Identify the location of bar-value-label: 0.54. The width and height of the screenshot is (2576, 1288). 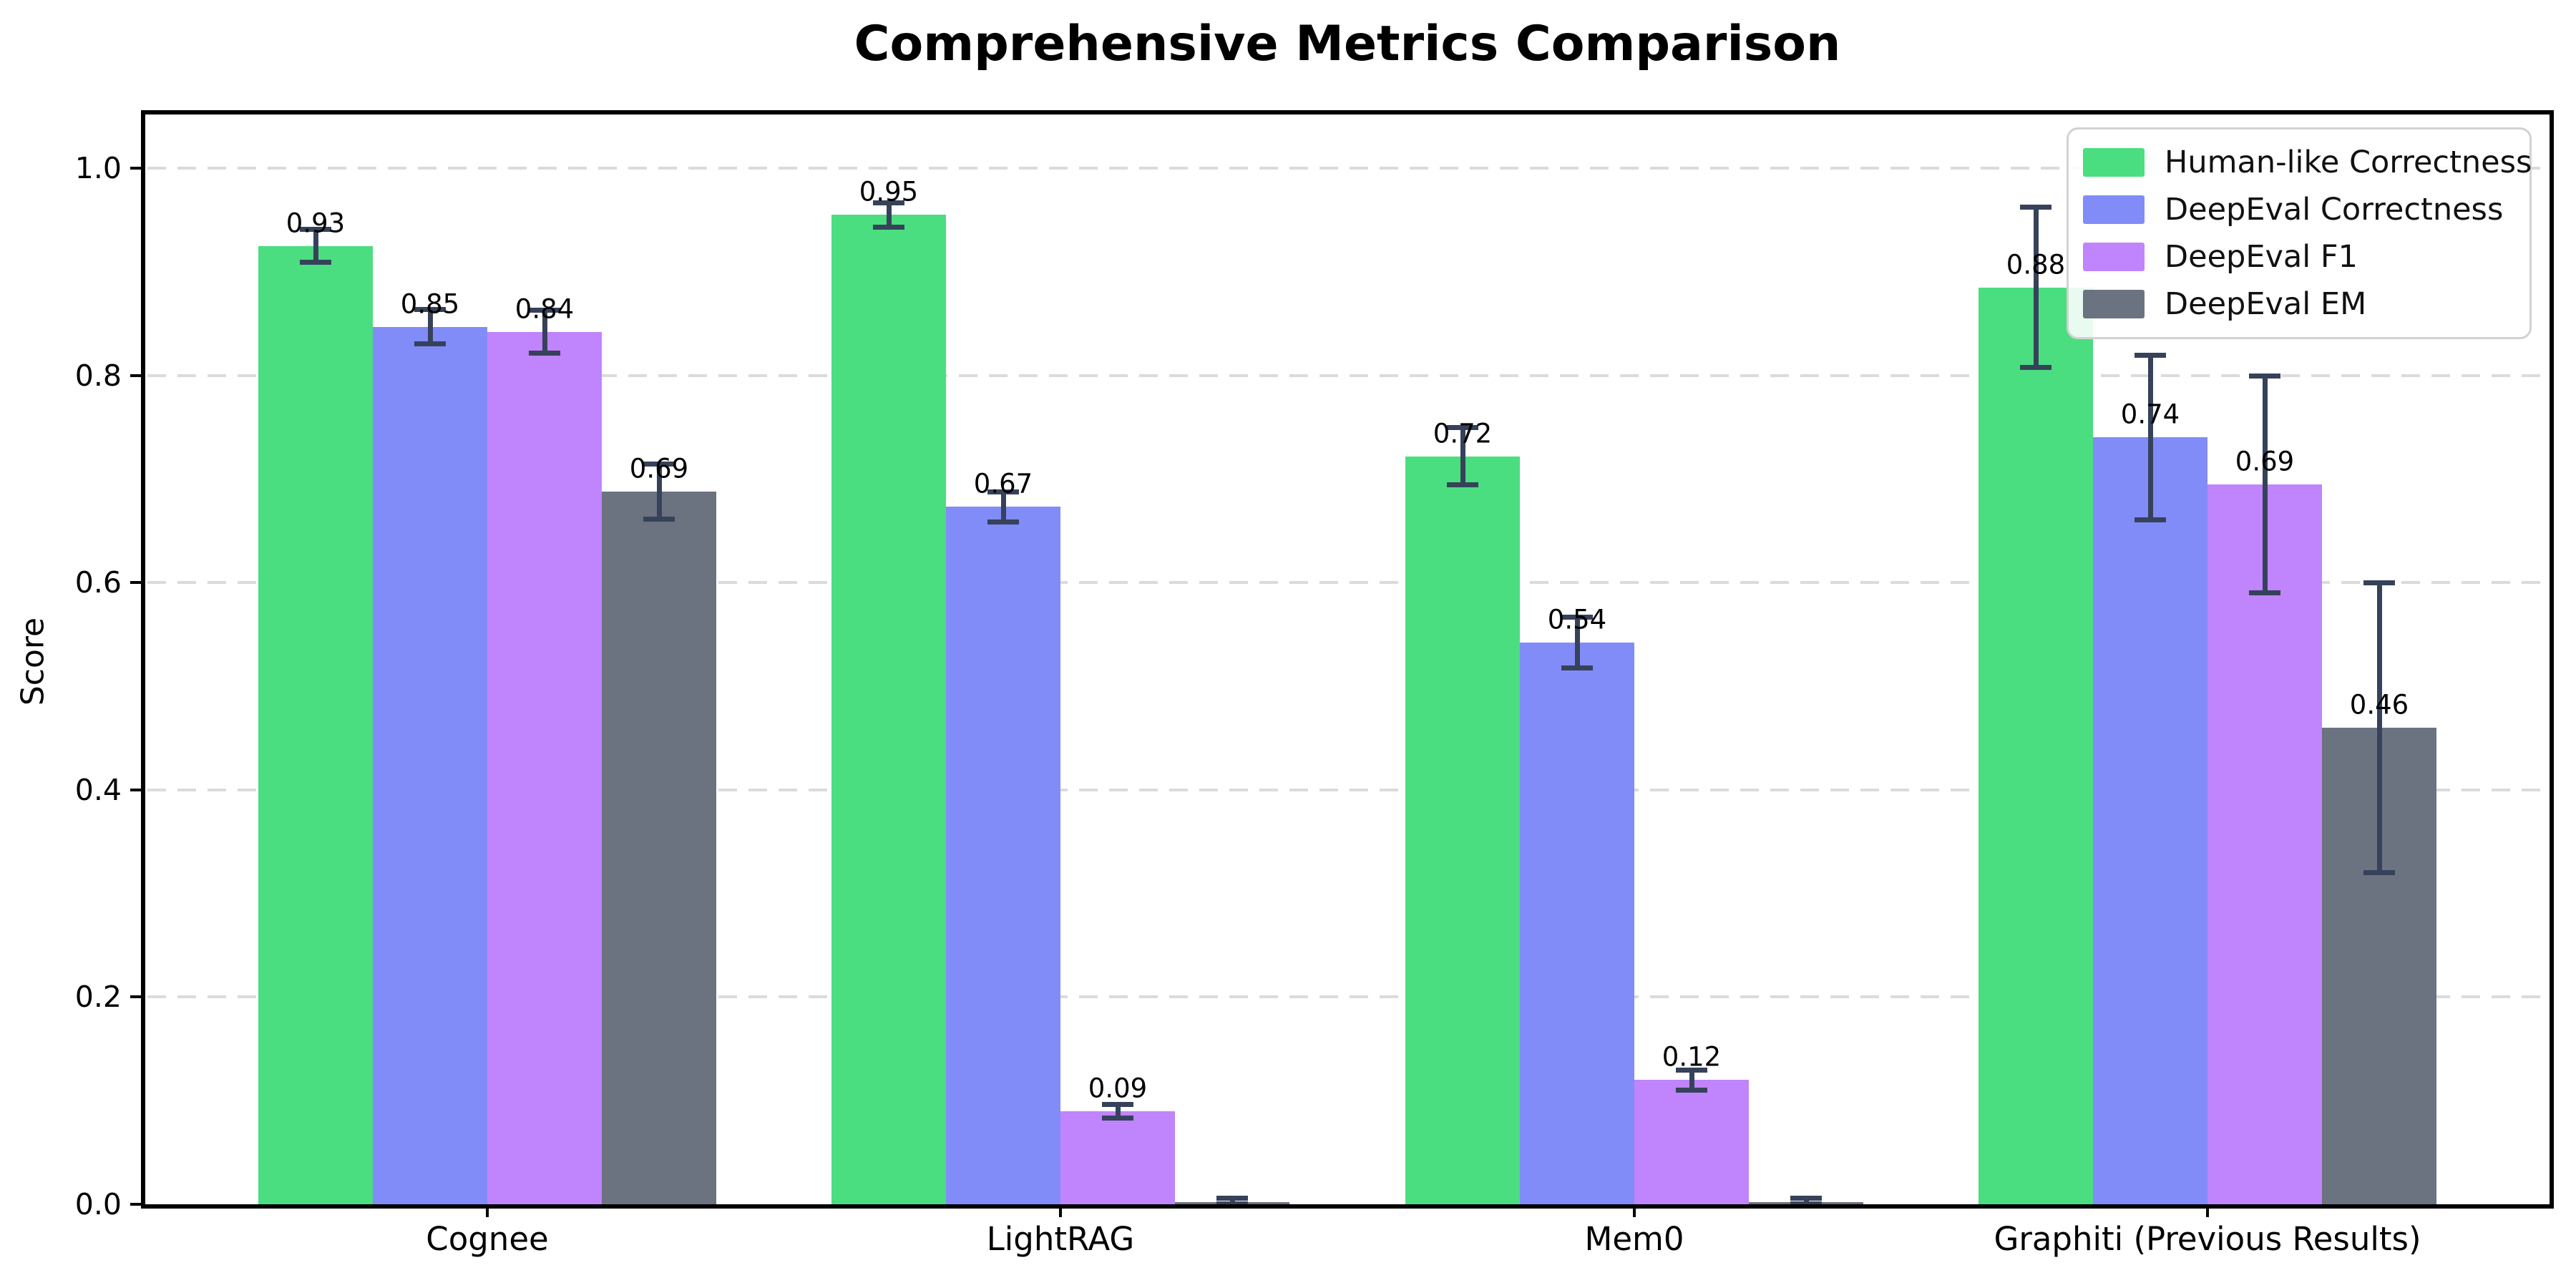
(1577, 619).